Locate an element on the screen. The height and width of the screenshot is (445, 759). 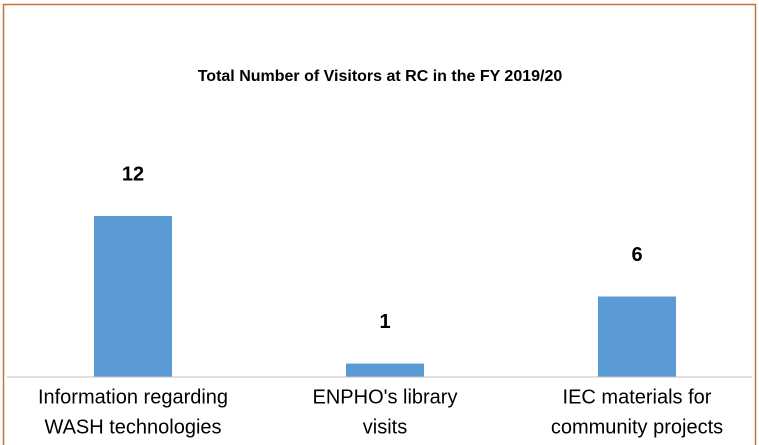
x-tick-label: visits is located at coordinates (385, 427).